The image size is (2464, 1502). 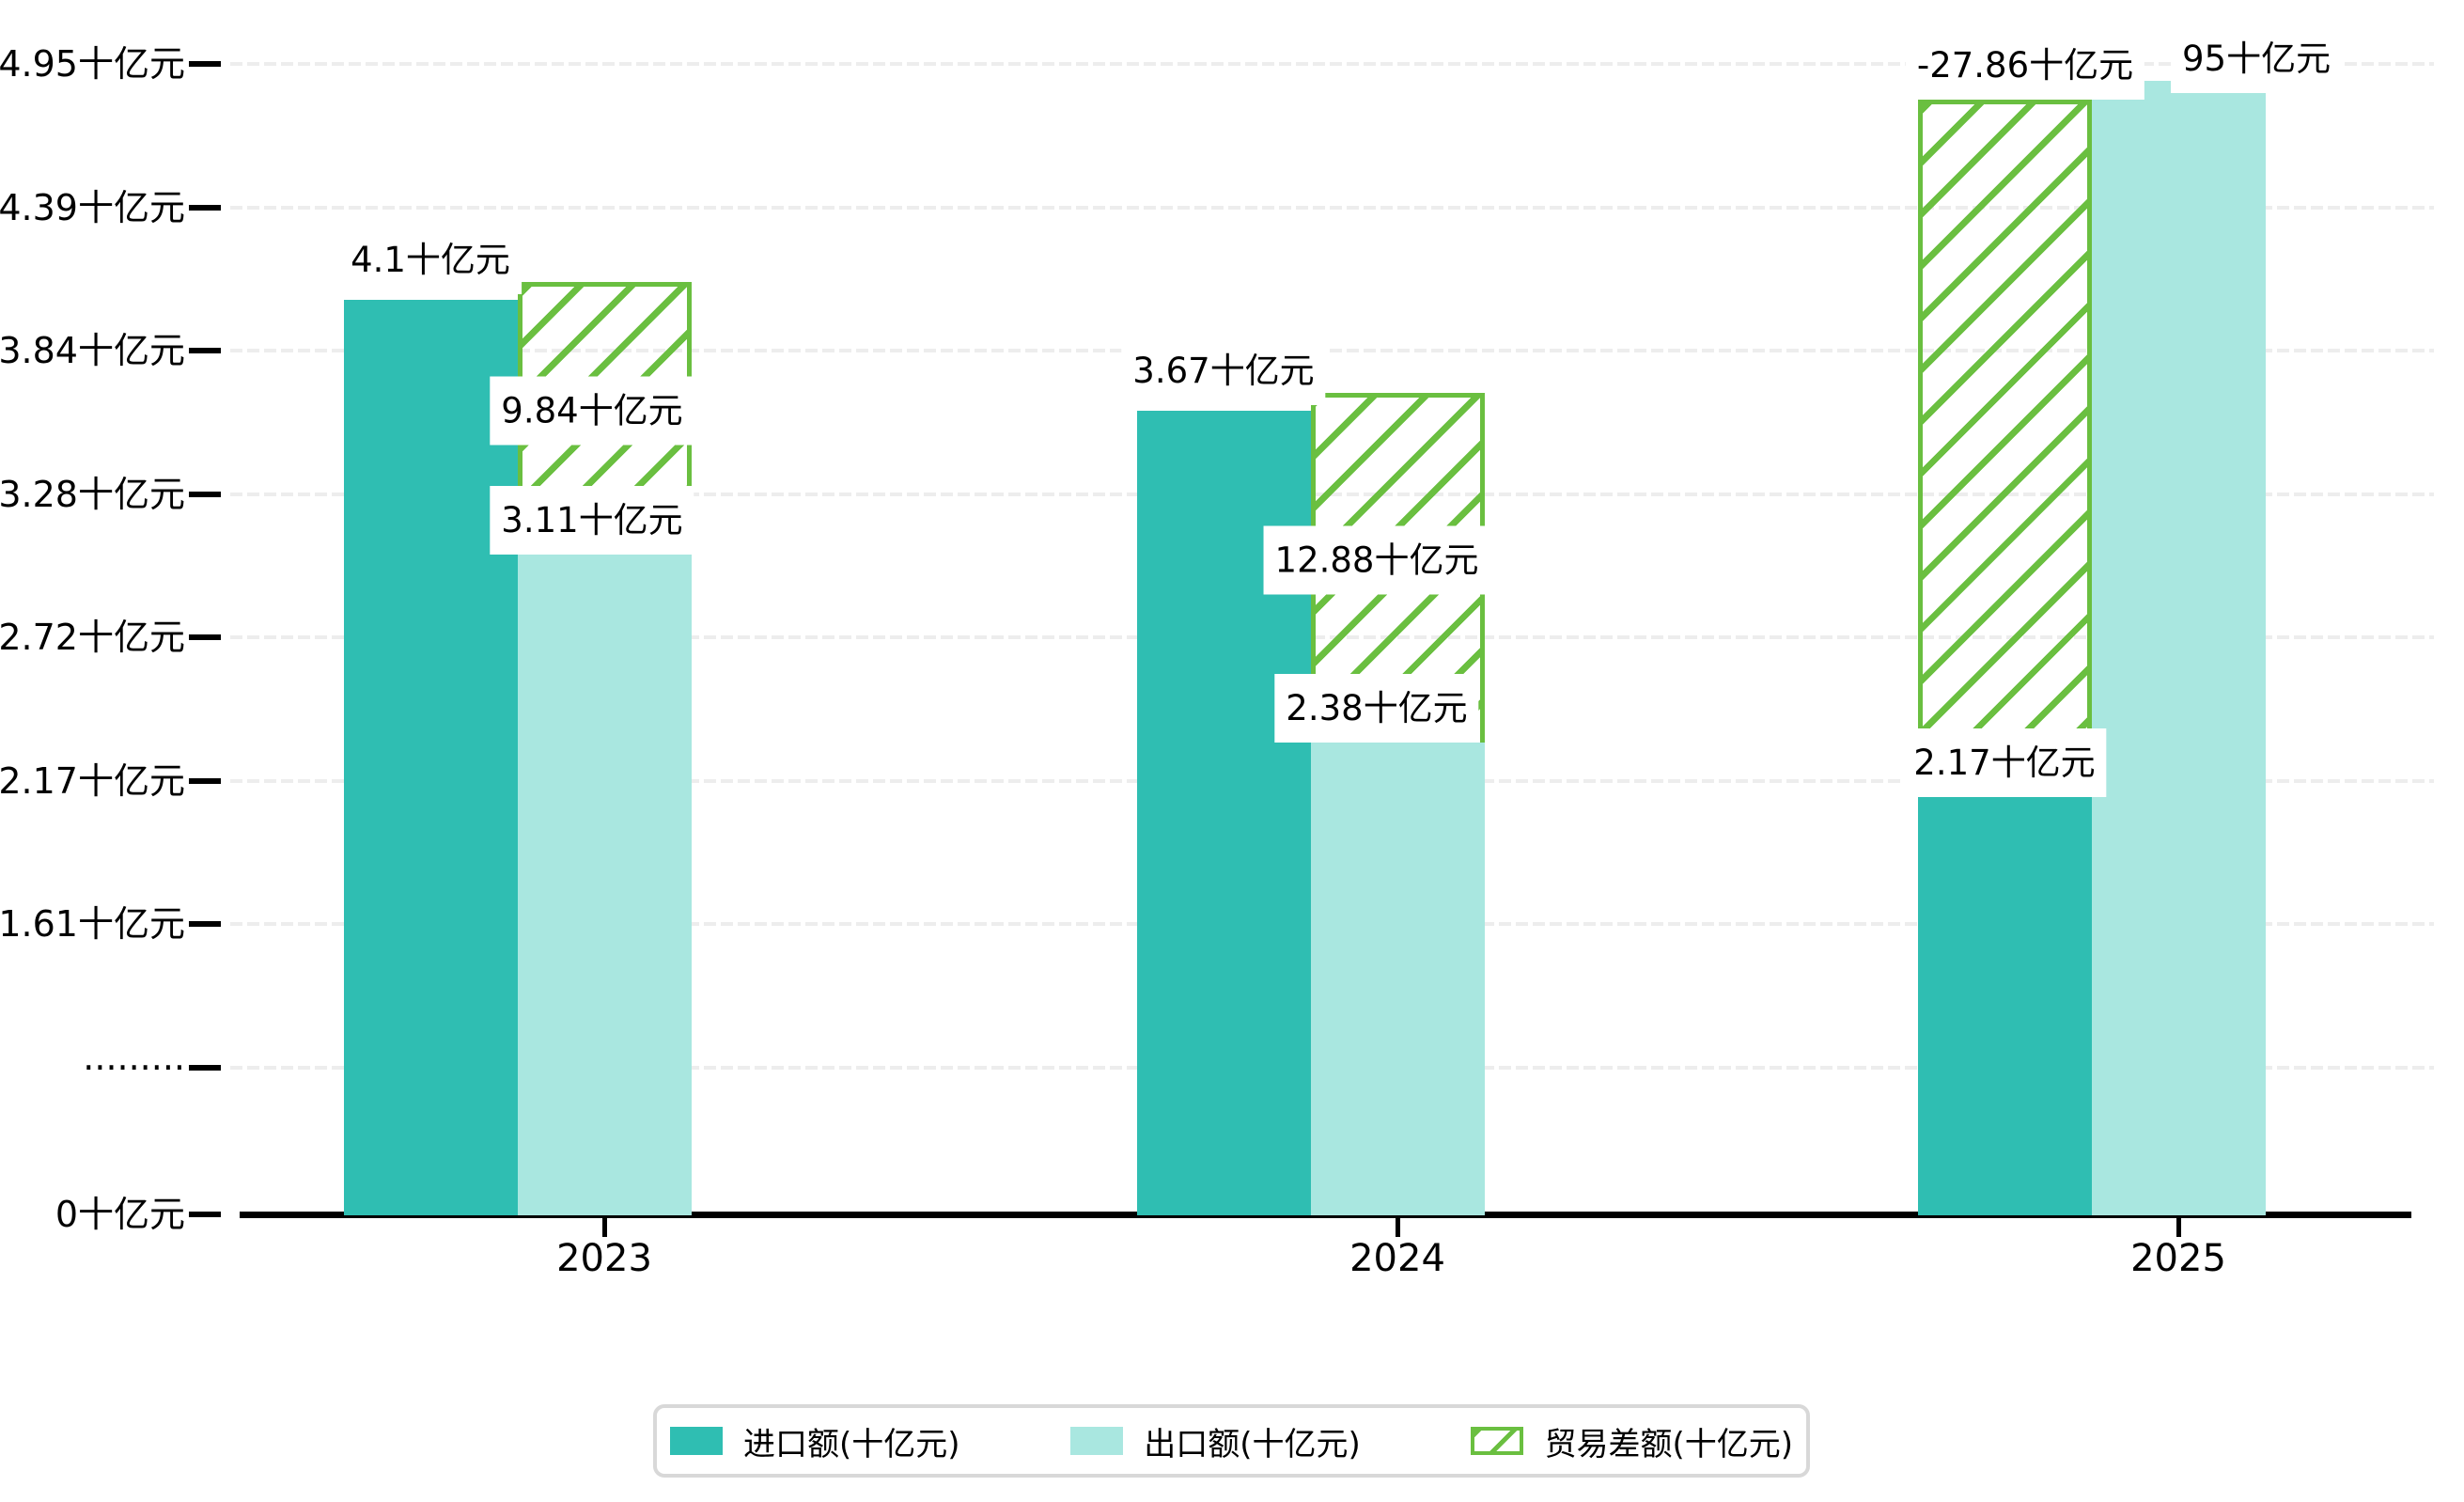 What do you see at coordinates (1097, 1441) in the screenshot?
I see `export-swatch-icon` at bounding box center [1097, 1441].